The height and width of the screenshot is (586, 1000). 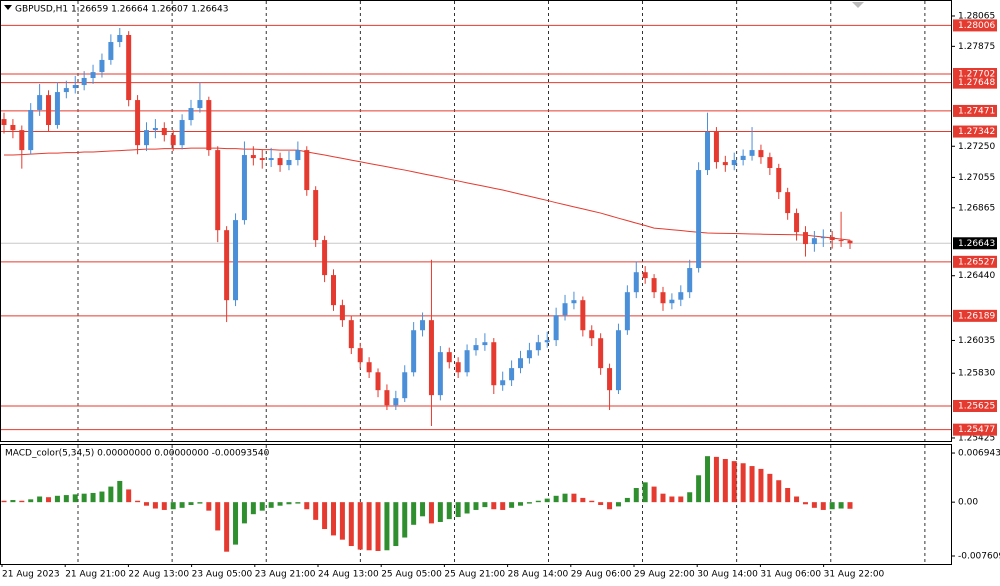 I want to click on x-tick-label: 28 Aug 14:00, so click(x=538, y=575).